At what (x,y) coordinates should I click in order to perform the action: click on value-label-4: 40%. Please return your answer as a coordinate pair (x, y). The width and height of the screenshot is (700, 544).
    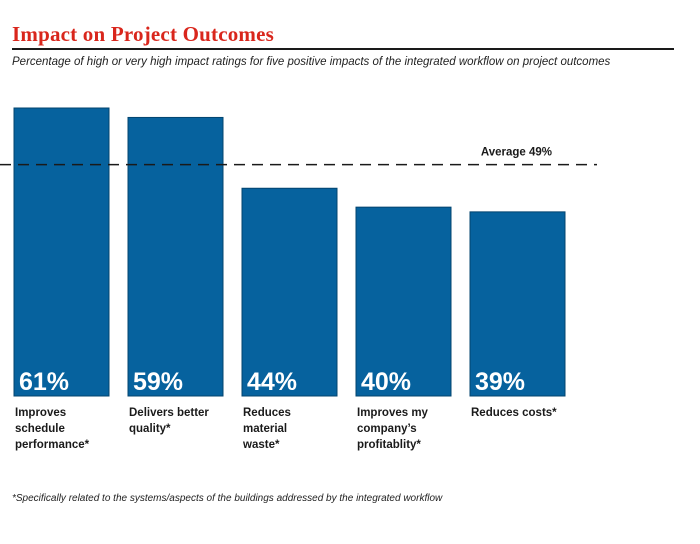
    Looking at the image, I should click on (386, 382).